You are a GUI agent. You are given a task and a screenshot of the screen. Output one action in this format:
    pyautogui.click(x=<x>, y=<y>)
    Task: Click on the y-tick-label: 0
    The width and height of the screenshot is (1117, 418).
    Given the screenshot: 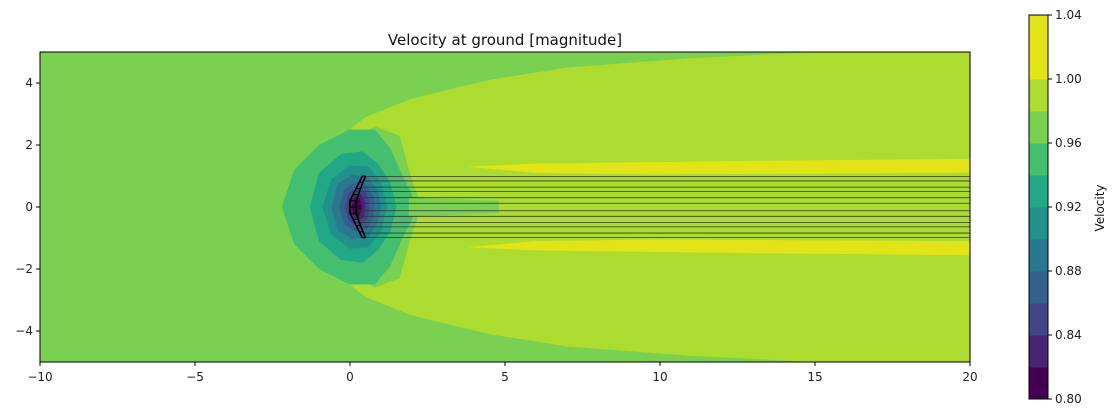 What is the action you would take?
    pyautogui.click(x=29, y=207)
    